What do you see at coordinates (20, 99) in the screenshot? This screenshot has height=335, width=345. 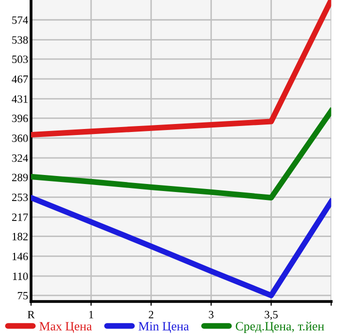 I see `y-tick-label: 431` at bounding box center [20, 99].